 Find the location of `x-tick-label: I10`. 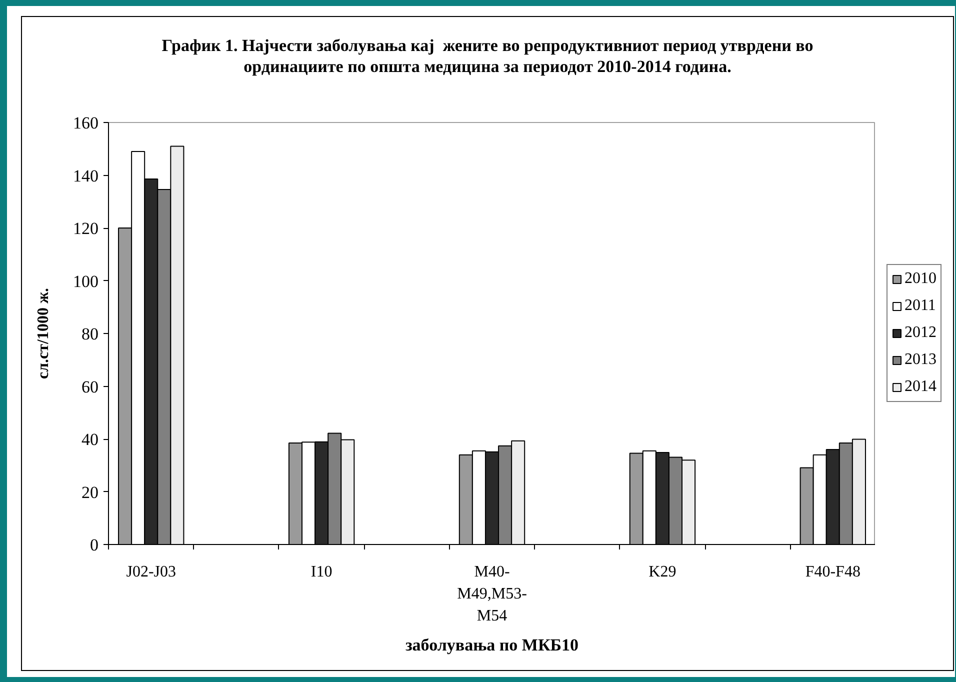

x-tick-label: I10 is located at coordinates (321, 572).